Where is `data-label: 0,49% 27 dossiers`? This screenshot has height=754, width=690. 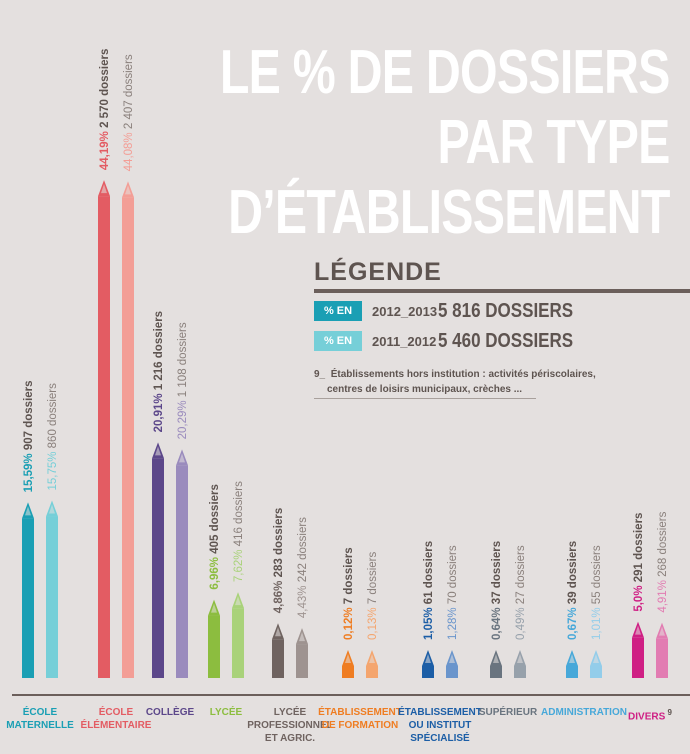
data-label: 0,49% 27 dossiers is located at coordinates (521, 592).